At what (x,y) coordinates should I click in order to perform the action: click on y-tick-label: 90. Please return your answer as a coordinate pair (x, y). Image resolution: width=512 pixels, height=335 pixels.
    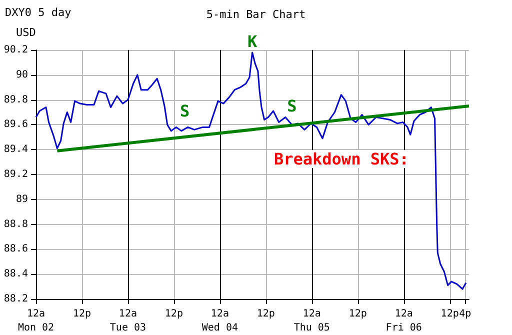
    Looking at the image, I should click on (22, 74).